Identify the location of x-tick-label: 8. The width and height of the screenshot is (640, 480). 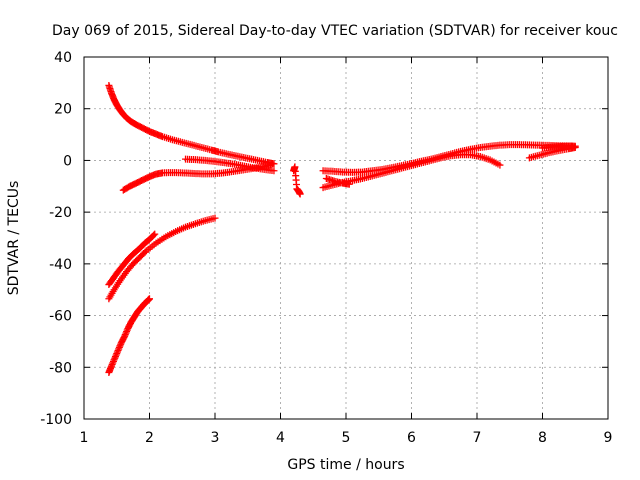
(542, 438).